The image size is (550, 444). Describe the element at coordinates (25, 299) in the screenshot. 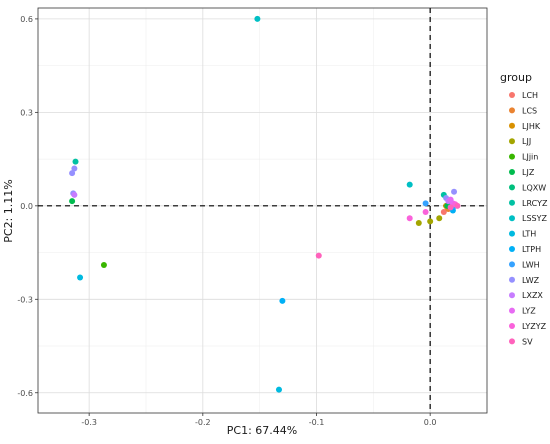

I see `y-tick-label: -0.3` at that location.